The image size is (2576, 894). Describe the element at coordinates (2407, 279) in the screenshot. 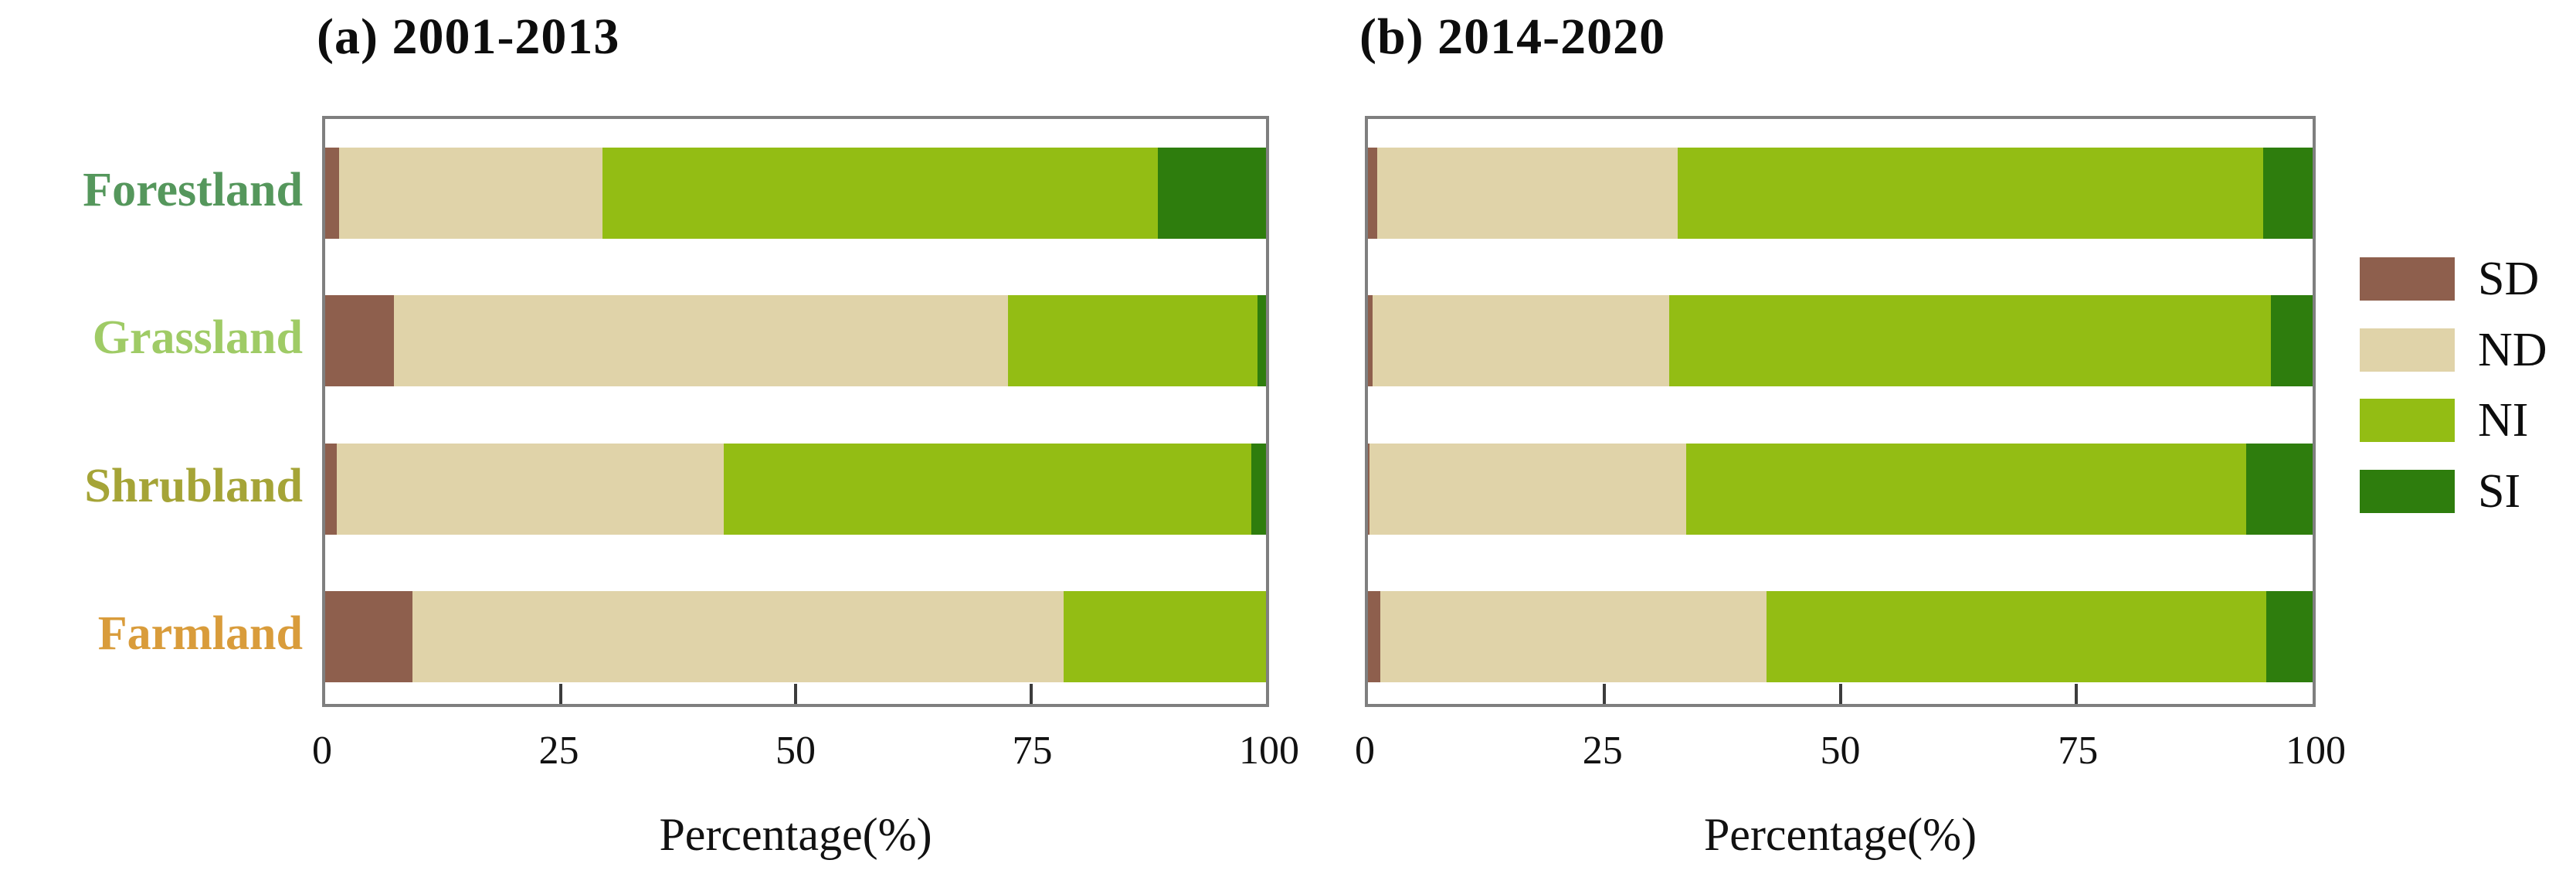

I see `legend-swatch-sd` at that location.